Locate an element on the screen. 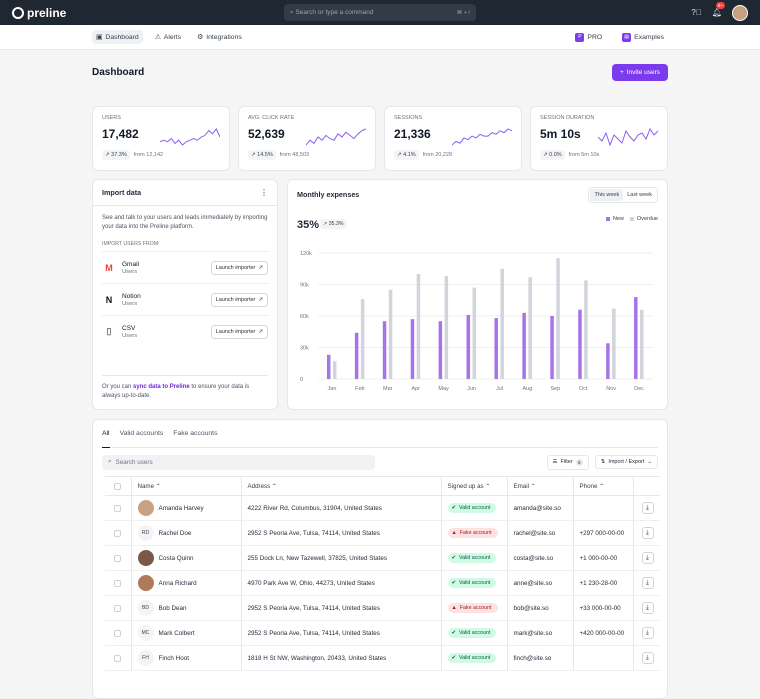  user-avatar is located at coordinates (740, 12).